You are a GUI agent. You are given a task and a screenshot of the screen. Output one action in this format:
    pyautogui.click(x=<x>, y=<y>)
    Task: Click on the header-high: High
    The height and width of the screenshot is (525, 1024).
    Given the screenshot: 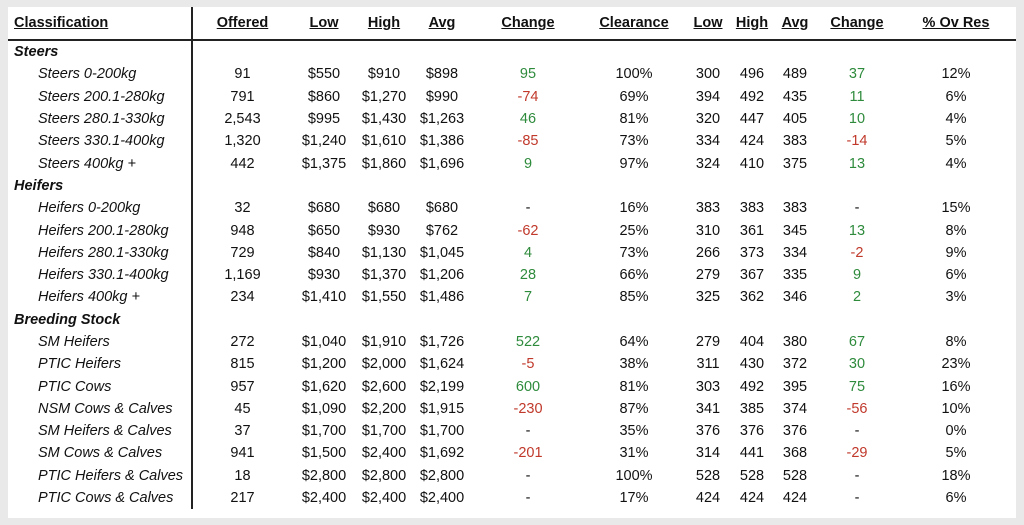 What is the action you would take?
    pyautogui.click(x=384, y=24)
    